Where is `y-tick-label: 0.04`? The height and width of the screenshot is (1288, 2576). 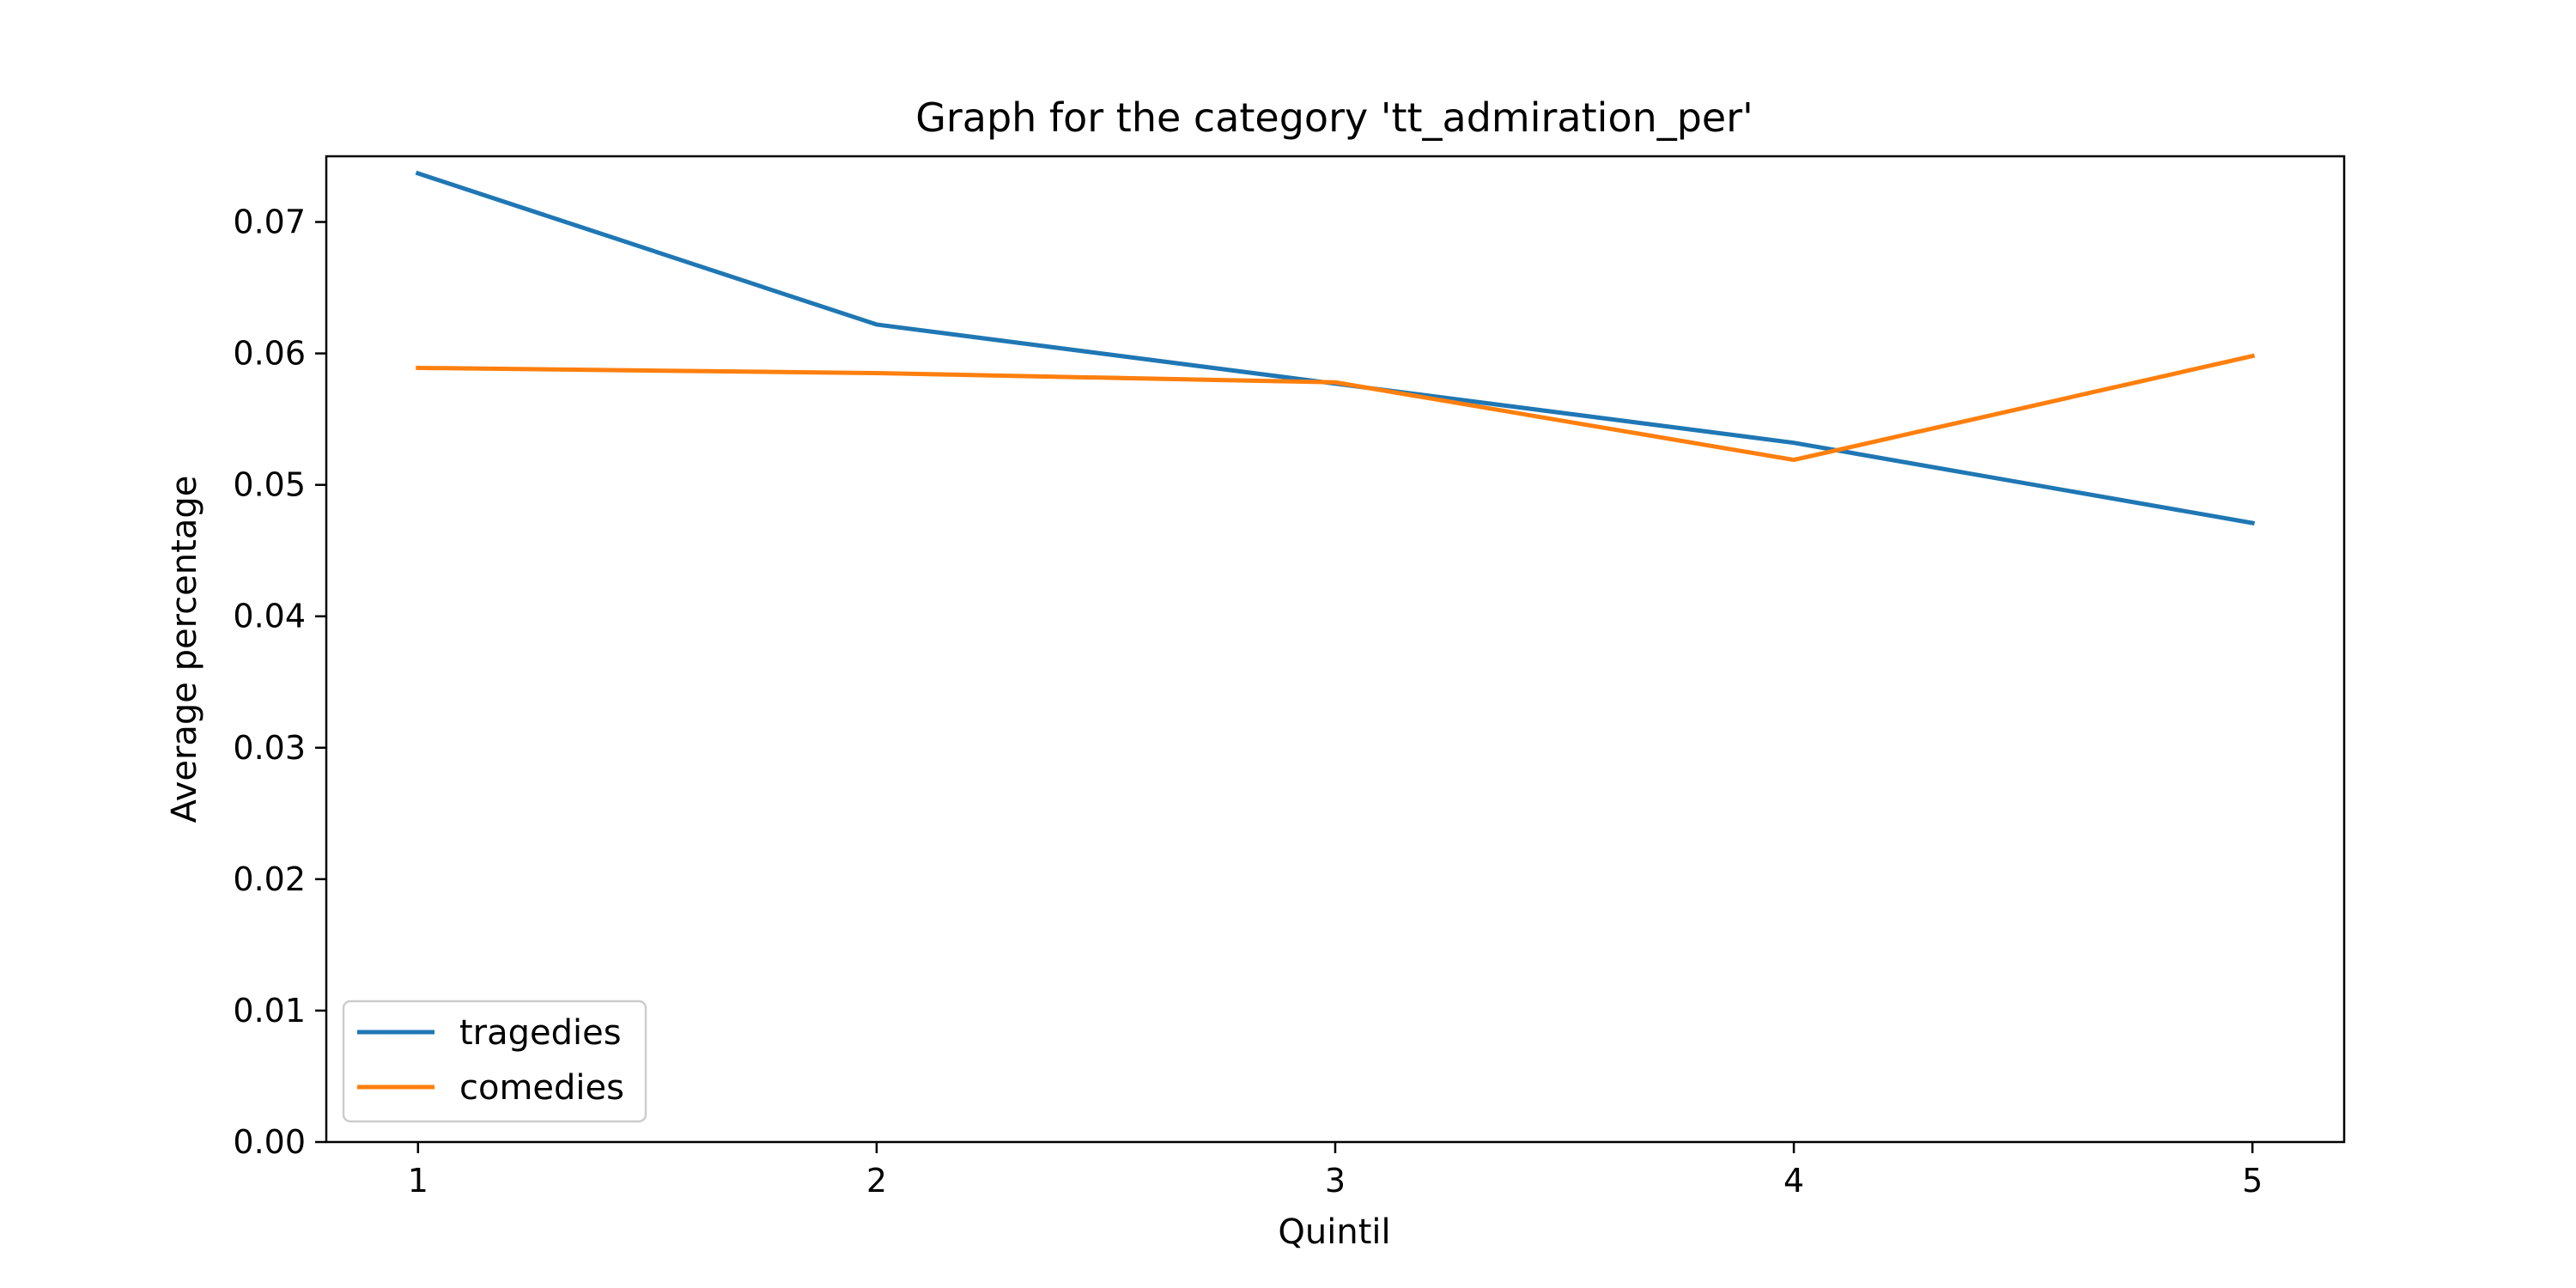
y-tick-label: 0.04 is located at coordinates (269, 616).